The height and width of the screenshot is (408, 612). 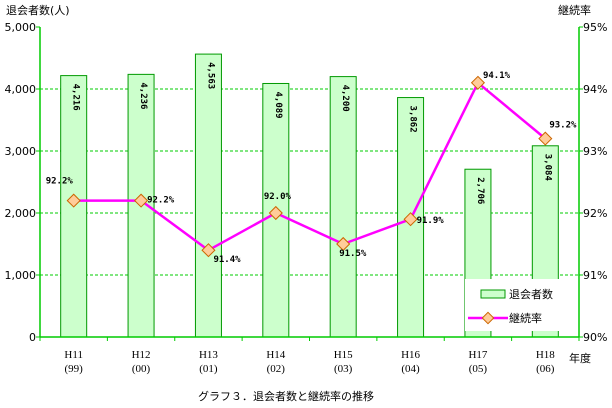 What do you see at coordinates (353, 254) in the screenshot?
I see `rate-value-label: 91.5%` at bounding box center [353, 254].